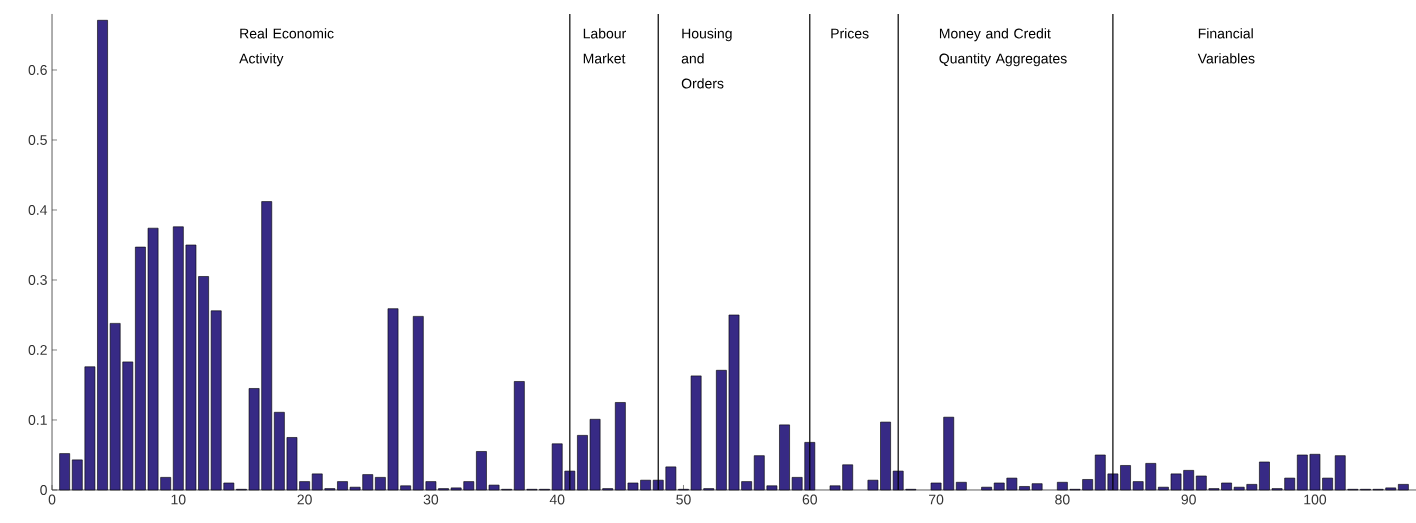 The image size is (1416, 523). Describe the element at coordinates (37, 70) in the screenshot. I see `y-tick-label: 0.6` at that location.